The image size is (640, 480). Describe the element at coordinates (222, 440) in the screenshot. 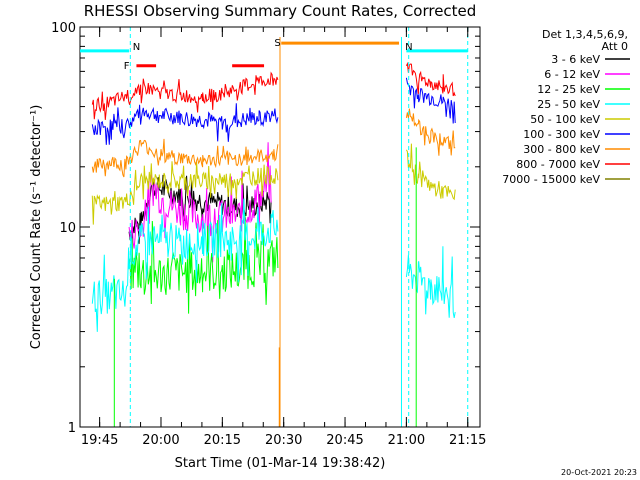

I see `x-tick-label: 20:15` at that location.